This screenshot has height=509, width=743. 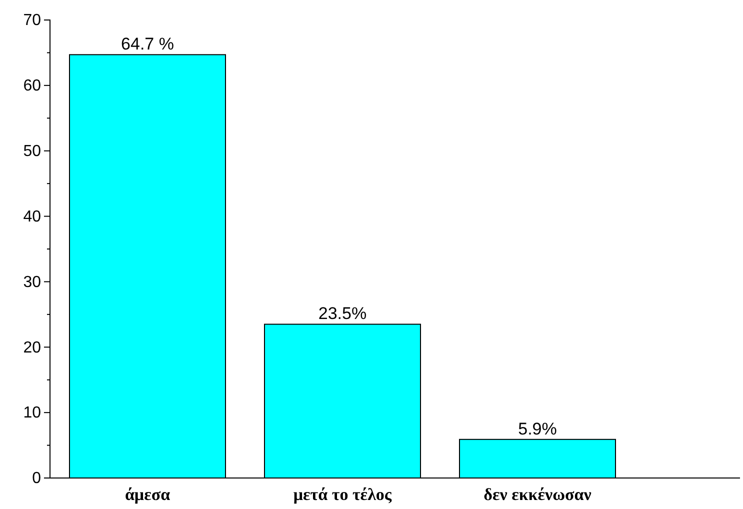 What do you see at coordinates (147, 44) in the screenshot?
I see `data-label: 64.7 %` at bounding box center [147, 44].